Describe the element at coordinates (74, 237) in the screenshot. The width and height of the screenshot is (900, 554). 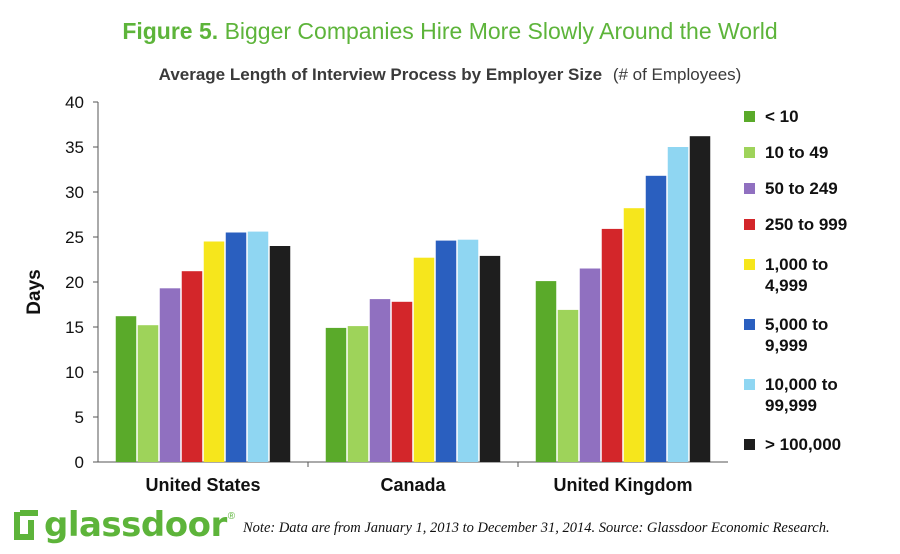
I see `y-tick-label: 25` at that location.